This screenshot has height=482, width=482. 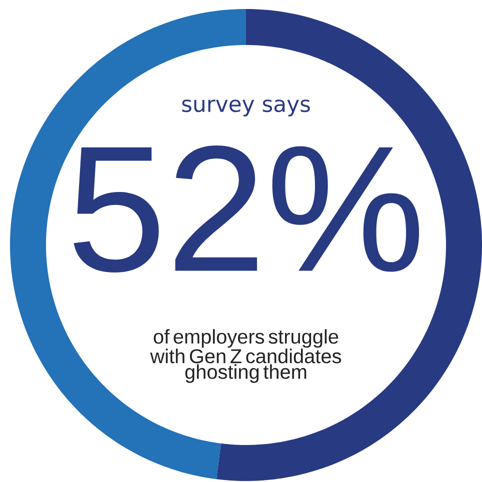 What do you see at coordinates (246, 356) in the screenshot?
I see `text: of employers struggle with Gen Z candidates ghosting them` at bounding box center [246, 356].